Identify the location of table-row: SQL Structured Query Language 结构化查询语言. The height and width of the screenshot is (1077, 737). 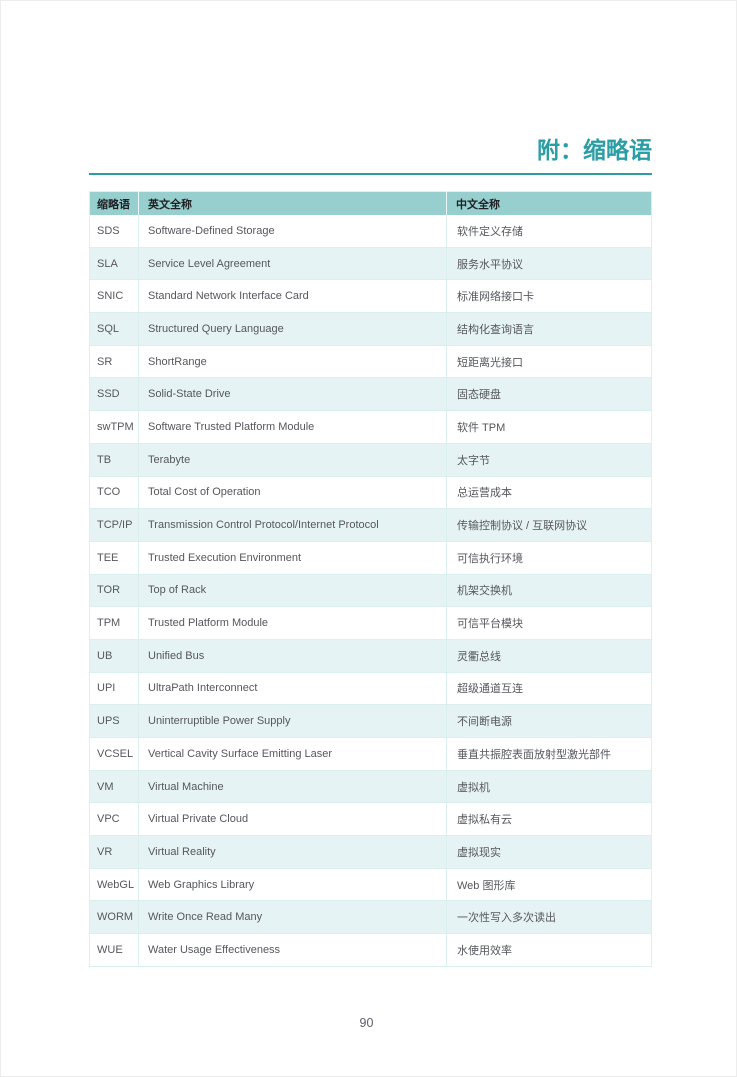
(370, 329).